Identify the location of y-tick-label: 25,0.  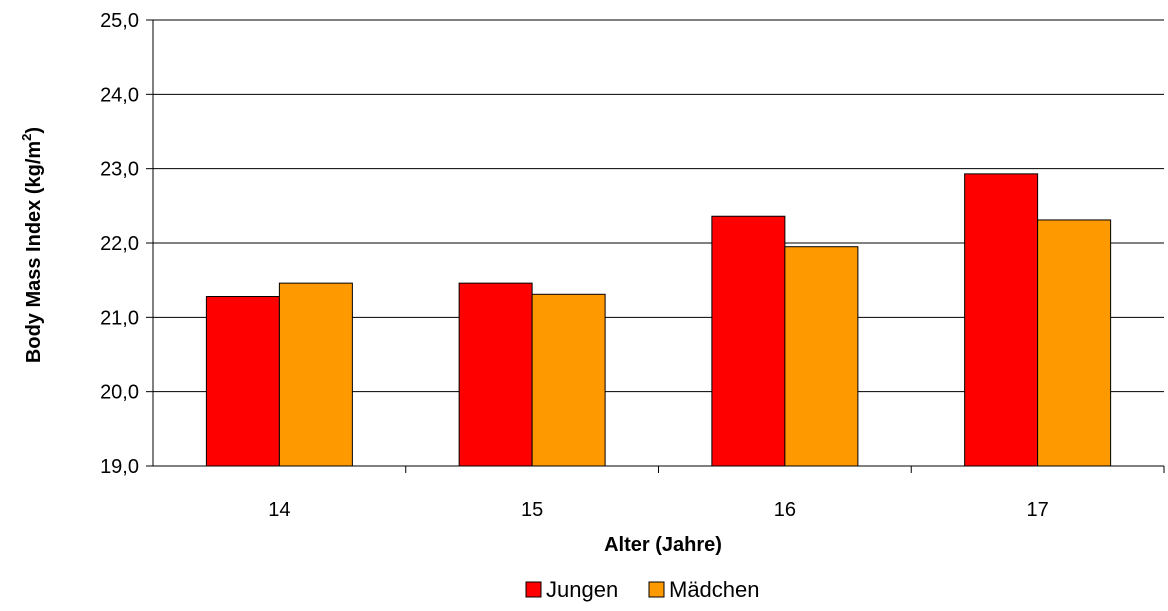
(119, 21).